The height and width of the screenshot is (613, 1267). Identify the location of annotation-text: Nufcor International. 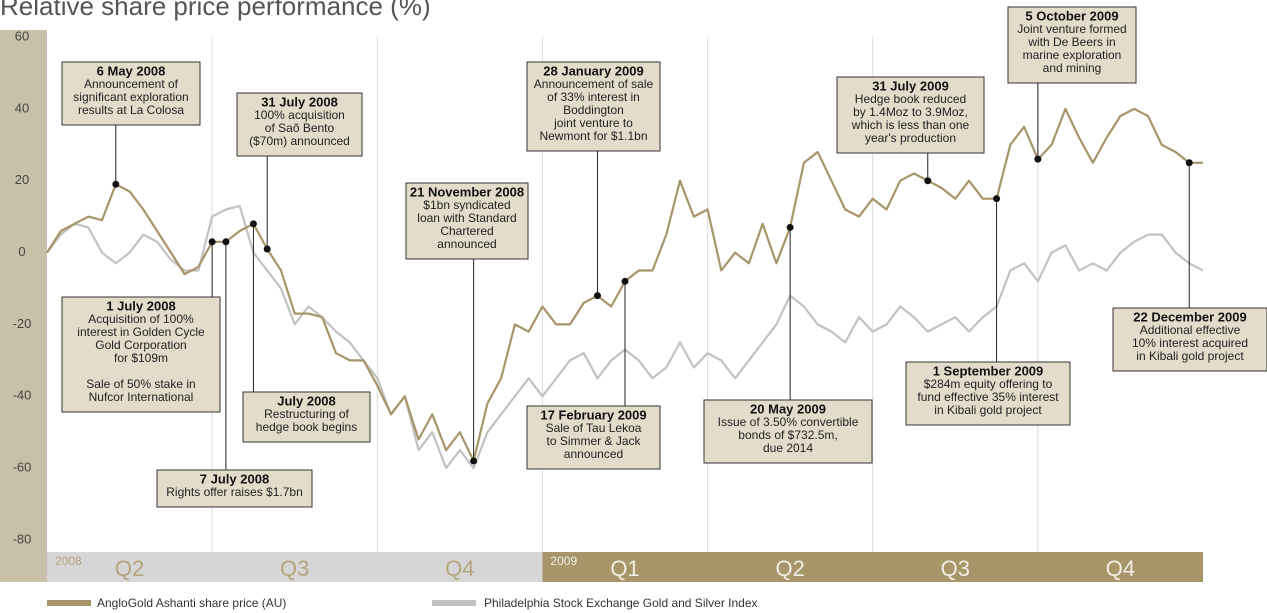
(141, 397).